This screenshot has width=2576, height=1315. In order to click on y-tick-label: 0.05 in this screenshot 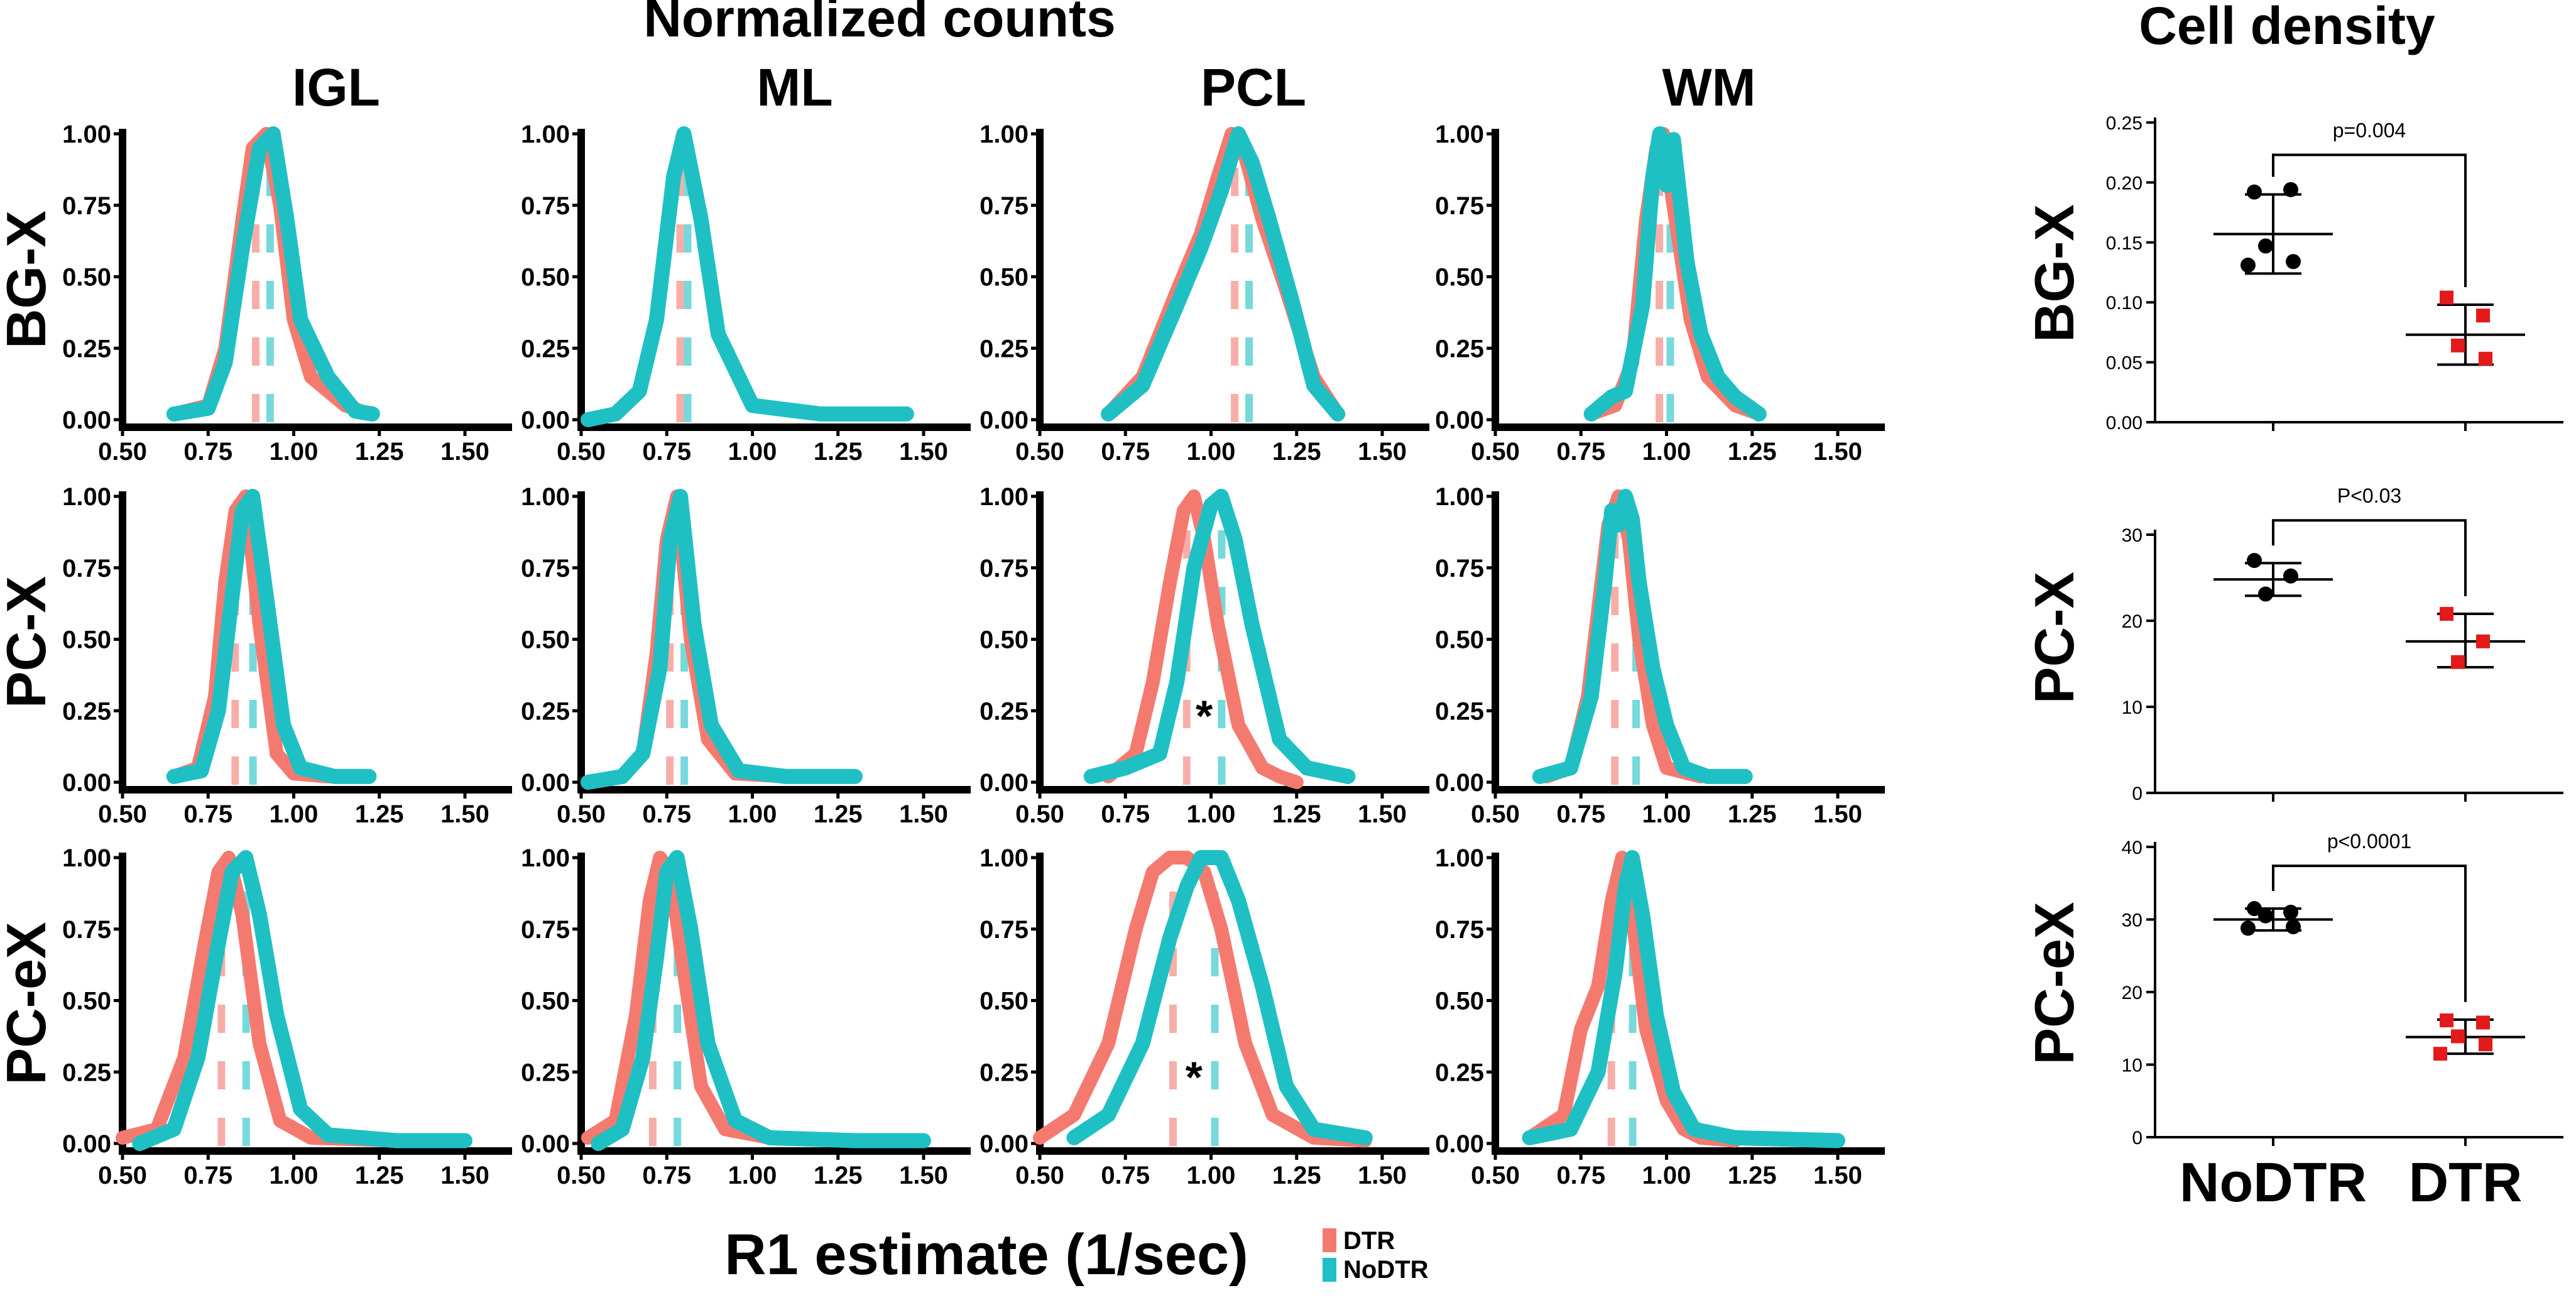, I will do `click(2124, 364)`.